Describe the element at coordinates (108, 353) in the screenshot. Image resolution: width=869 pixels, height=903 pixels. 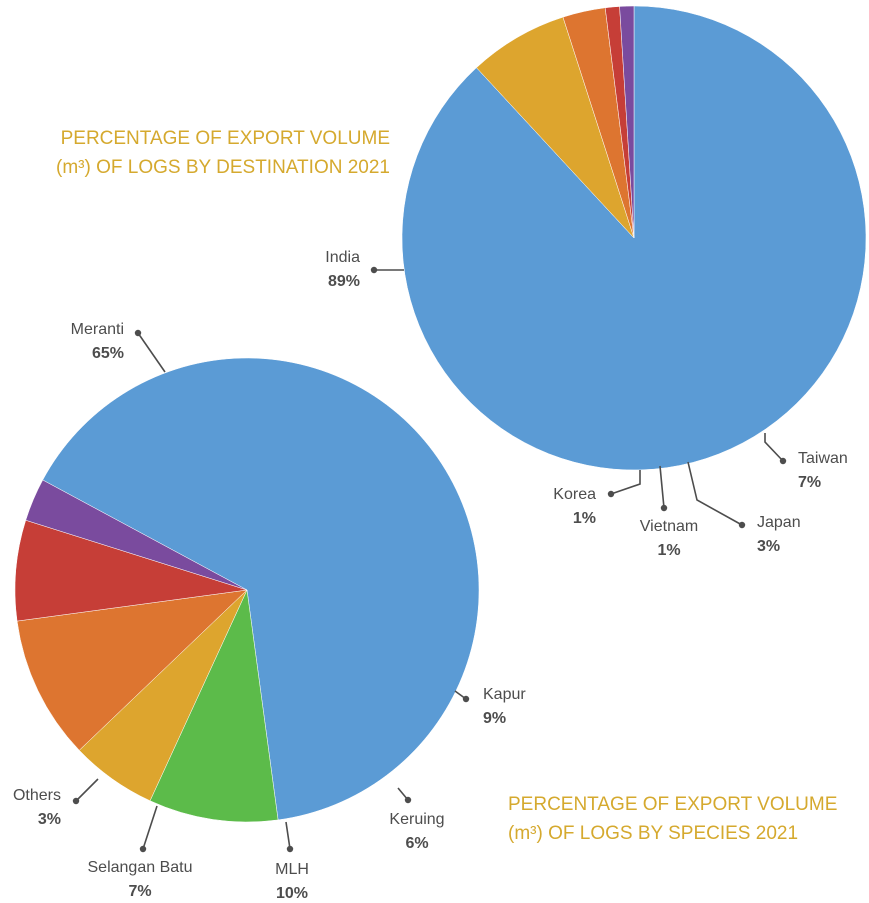
I see `species-pct-meranti: 65%` at that location.